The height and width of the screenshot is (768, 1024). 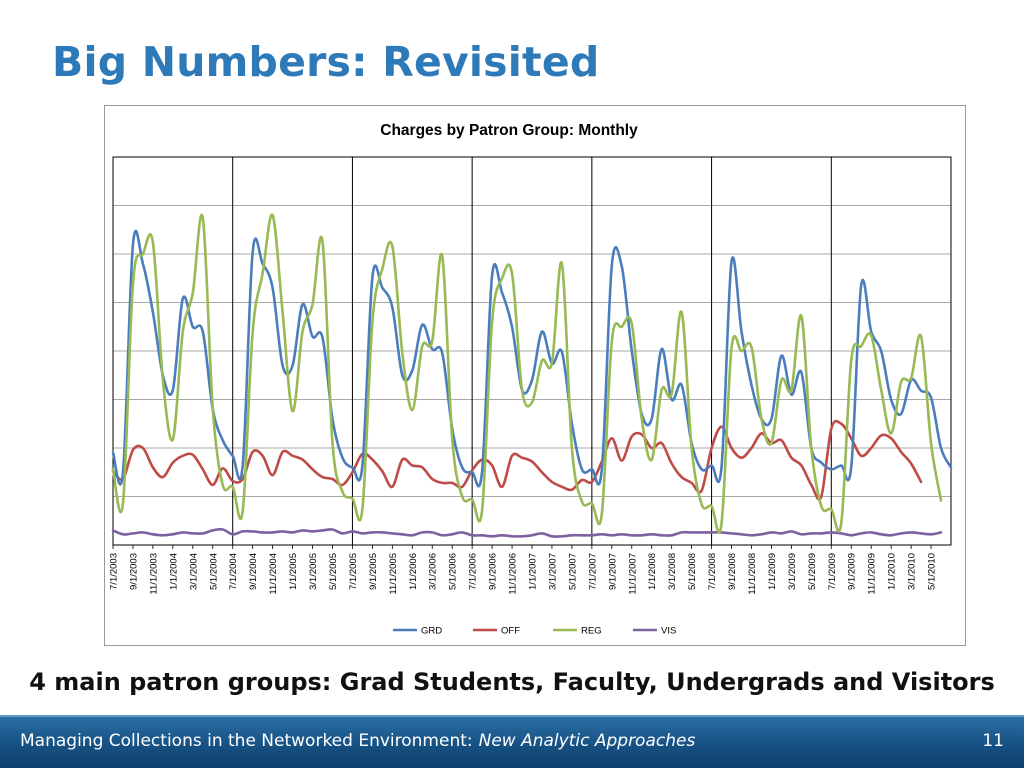 I want to click on x-tick-label: 3/1/2005, so click(x=313, y=571).